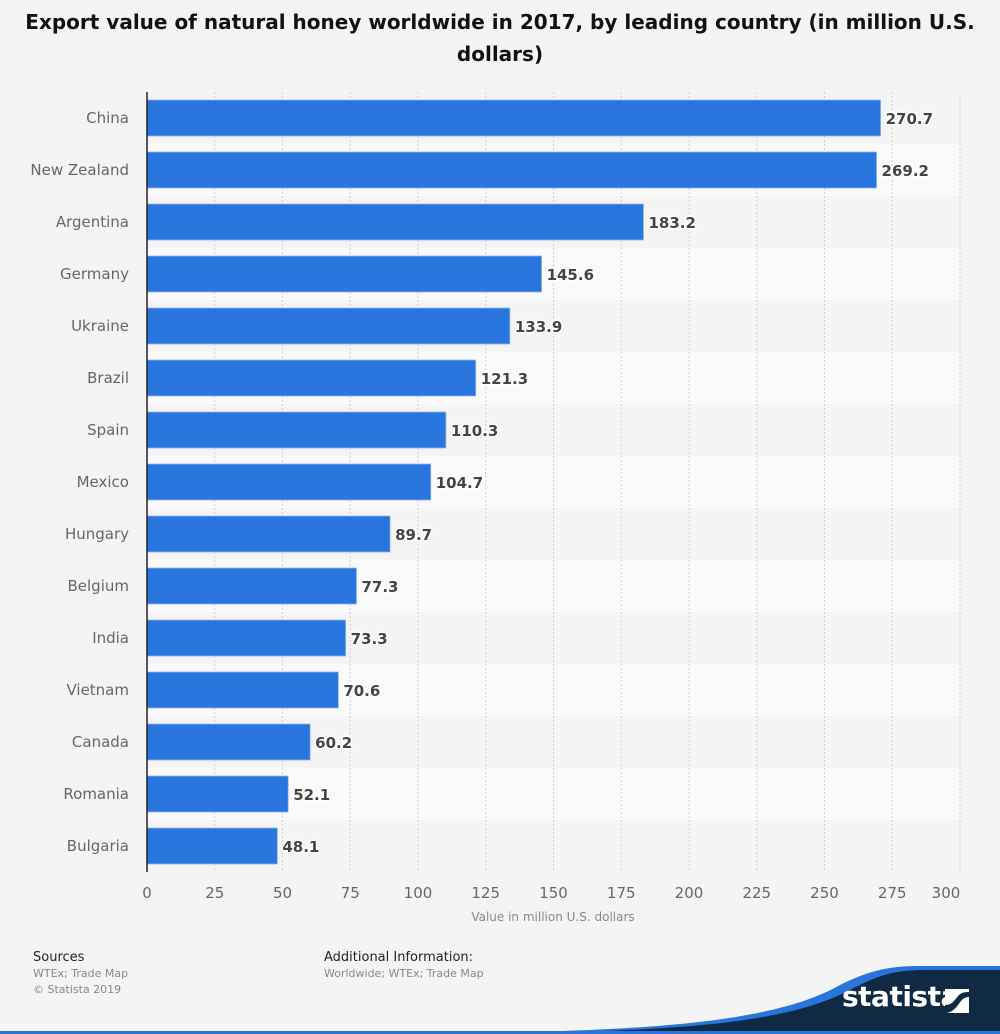 The image size is (1000, 1034). Describe the element at coordinates (900, 996) in the screenshot. I see `statista-logo: statista` at that location.